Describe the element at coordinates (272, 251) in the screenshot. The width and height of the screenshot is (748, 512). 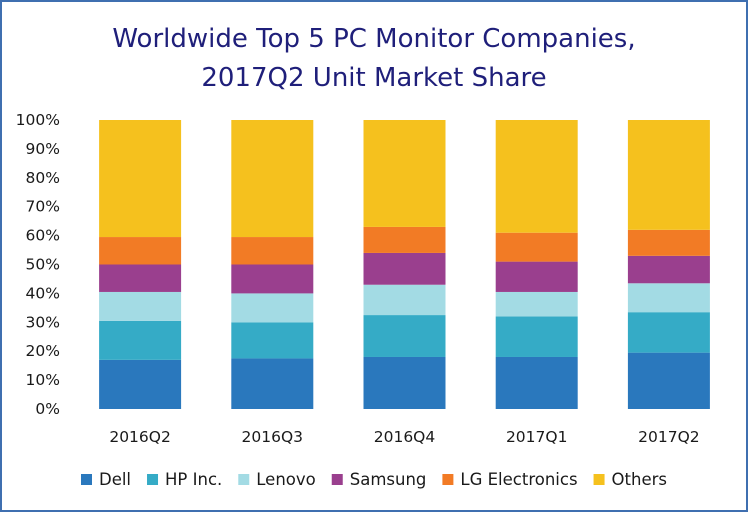
I see `bar-segment-lg-electronics-2016q3` at that location.